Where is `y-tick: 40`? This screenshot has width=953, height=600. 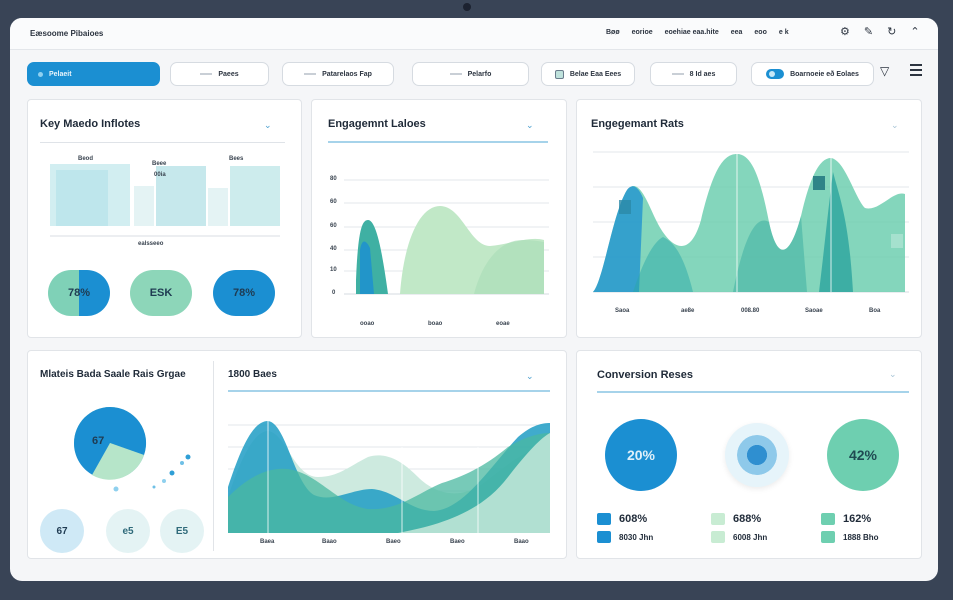
y-tick: 40 is located at coordinates (333, 249).